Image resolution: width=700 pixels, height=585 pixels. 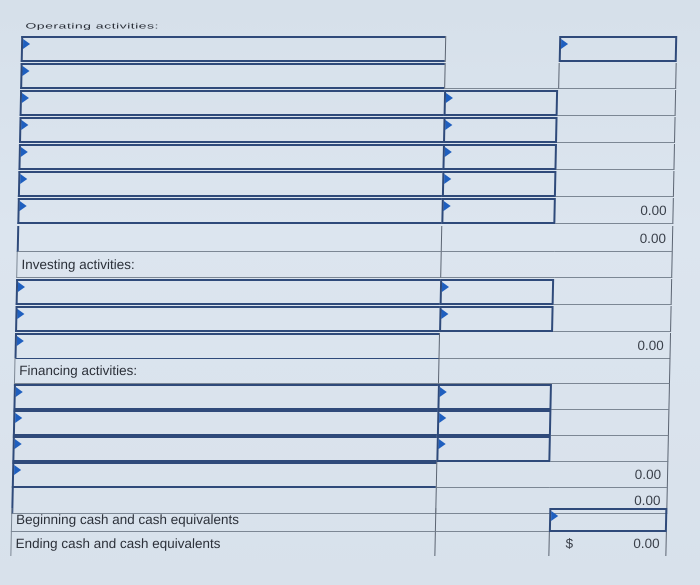 I want to click on financing-row-2-label-input, so click(x=225, y=423).